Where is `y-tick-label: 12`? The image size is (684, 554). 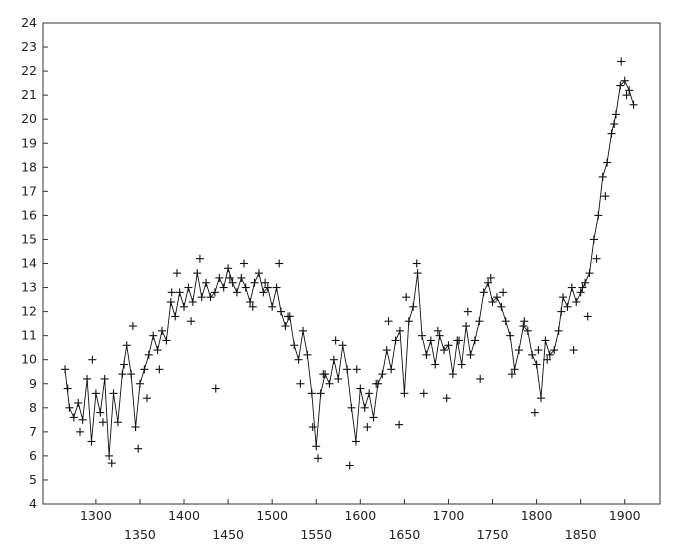 y-tick-label: 12 is located at coordinates (29, 311).